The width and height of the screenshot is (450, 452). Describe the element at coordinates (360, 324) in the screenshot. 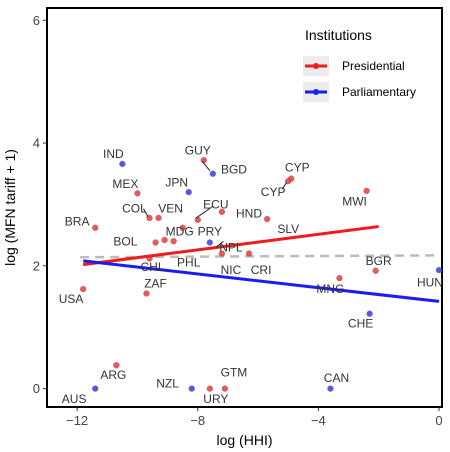

I see `point-label: CHE` at that location.